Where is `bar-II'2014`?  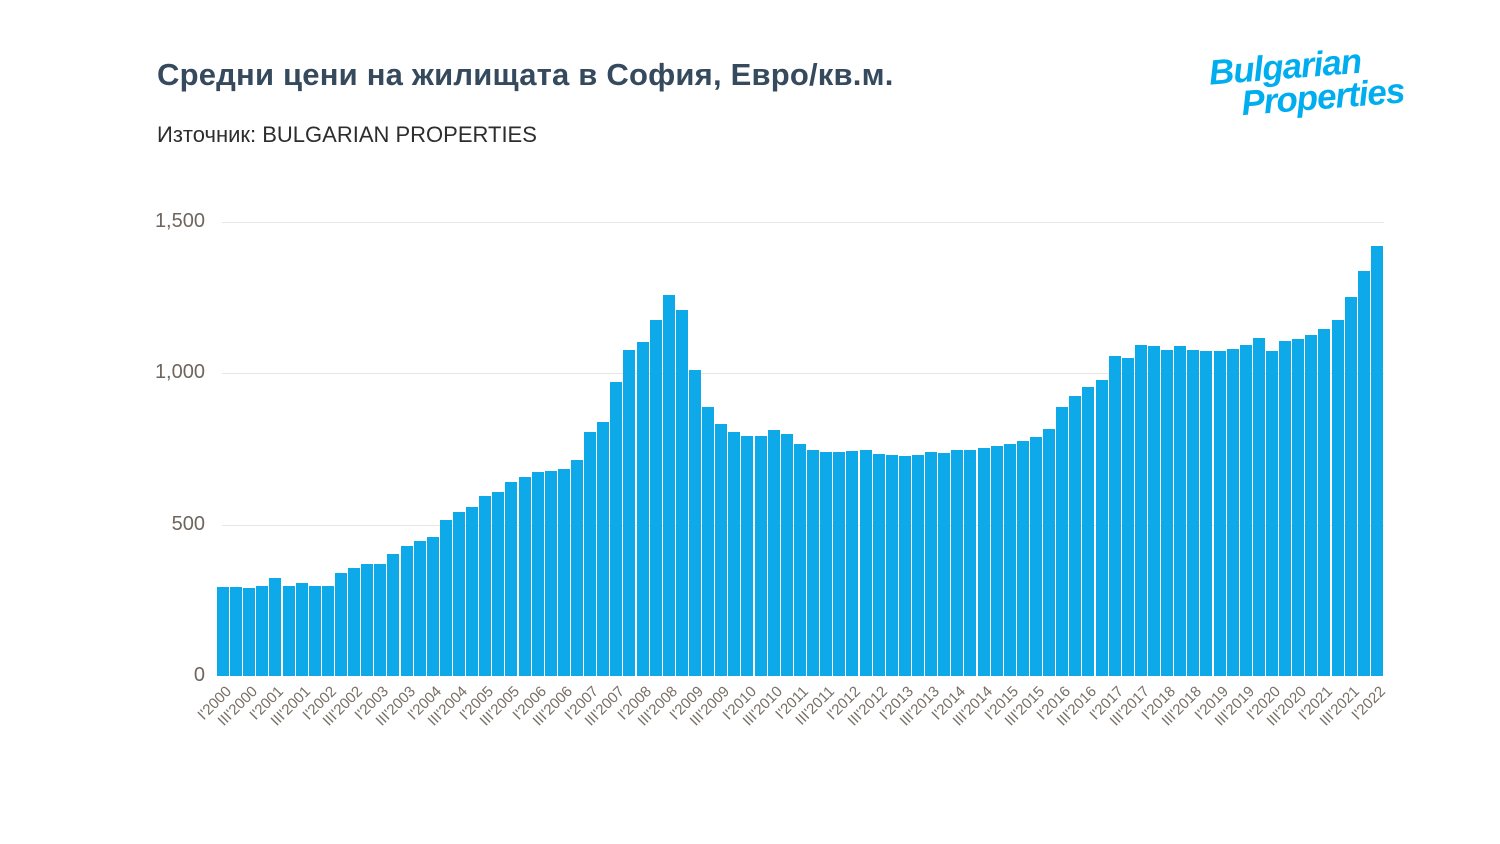 bar-II'2014 is located at coordinates (970, 563).